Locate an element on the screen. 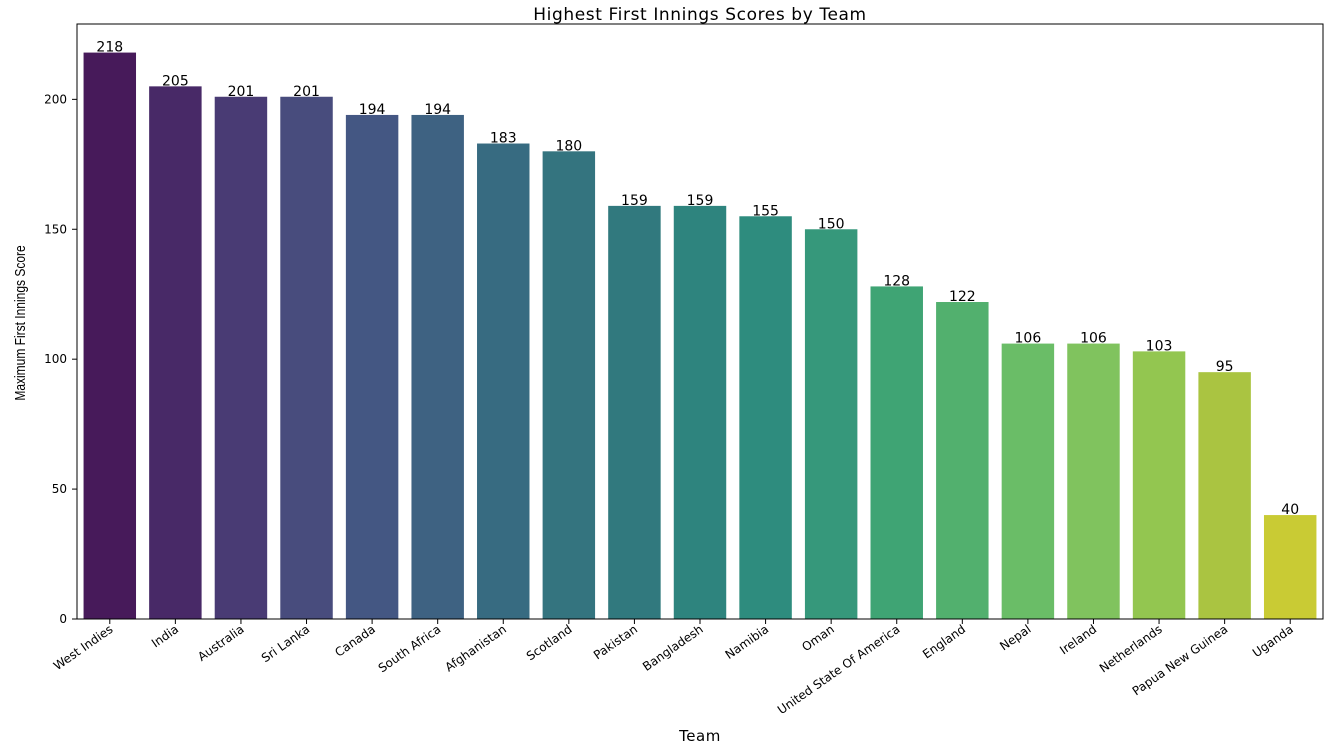 This screenshot has width=1333, height=755. x-tick-label: Australia is located at coordinates (221, 643).